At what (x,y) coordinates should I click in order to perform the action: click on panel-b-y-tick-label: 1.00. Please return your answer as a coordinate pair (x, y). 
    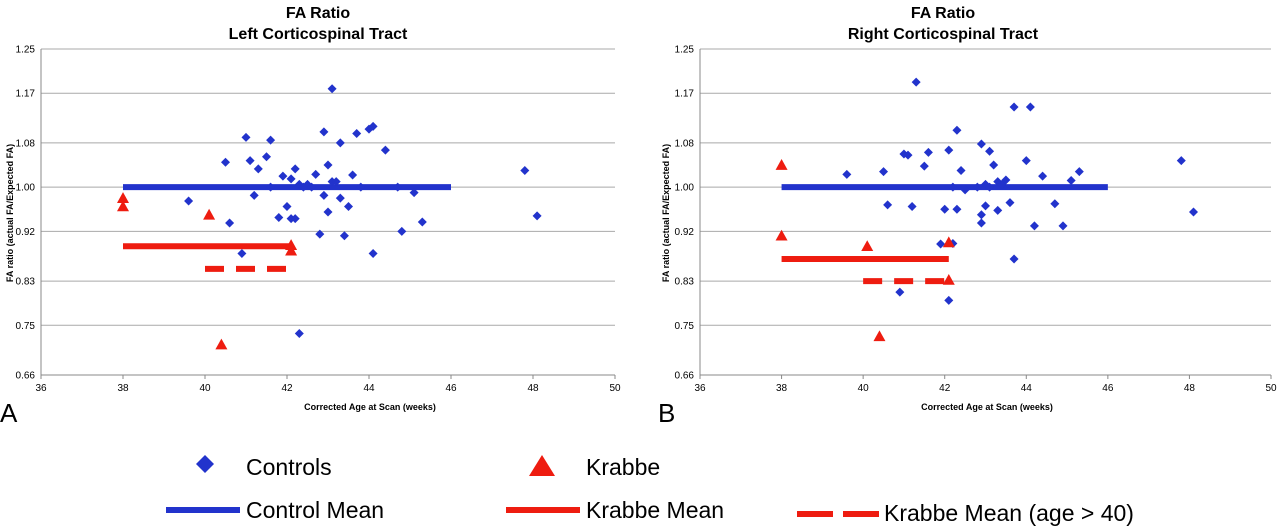
    Looking at the image, I should click on (685, 188).